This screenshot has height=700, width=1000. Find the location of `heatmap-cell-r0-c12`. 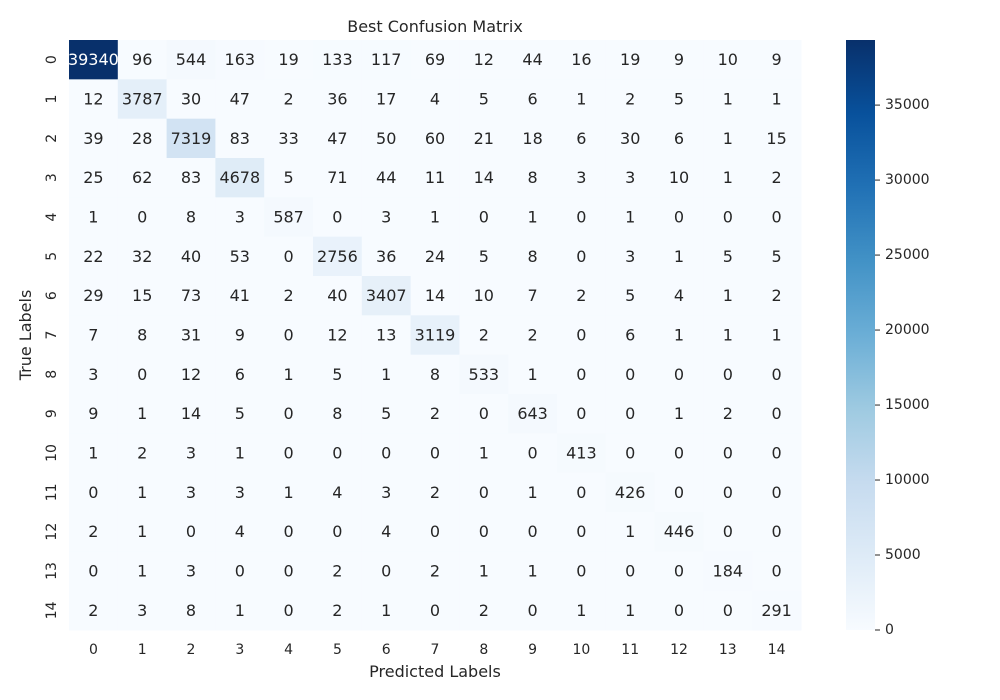

heatmap-cell-r0-c12 is located at coordinates (679, 60).